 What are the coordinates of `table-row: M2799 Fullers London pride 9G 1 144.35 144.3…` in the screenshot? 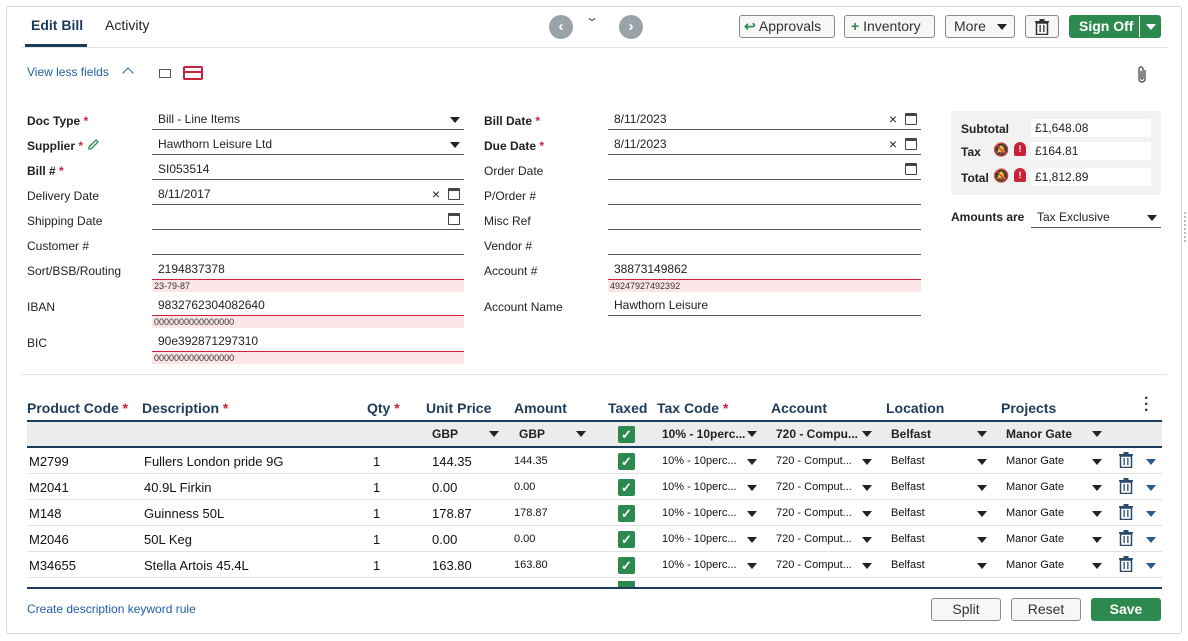 It's located at (594, 461).